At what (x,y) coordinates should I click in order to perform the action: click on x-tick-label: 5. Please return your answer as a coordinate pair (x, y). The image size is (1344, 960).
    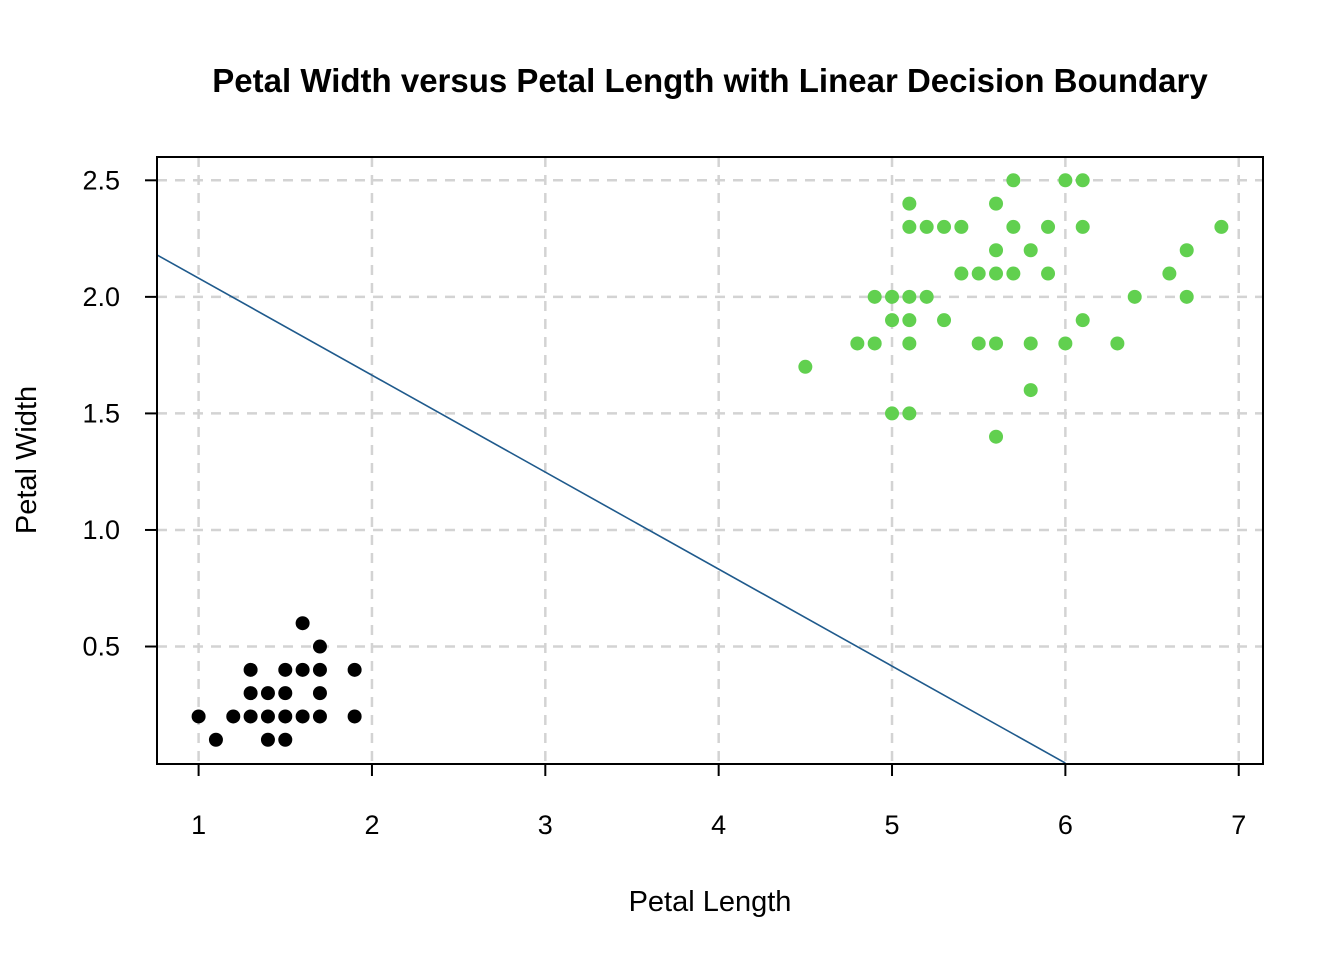
    Looking at the image, I should click on (892, 825).